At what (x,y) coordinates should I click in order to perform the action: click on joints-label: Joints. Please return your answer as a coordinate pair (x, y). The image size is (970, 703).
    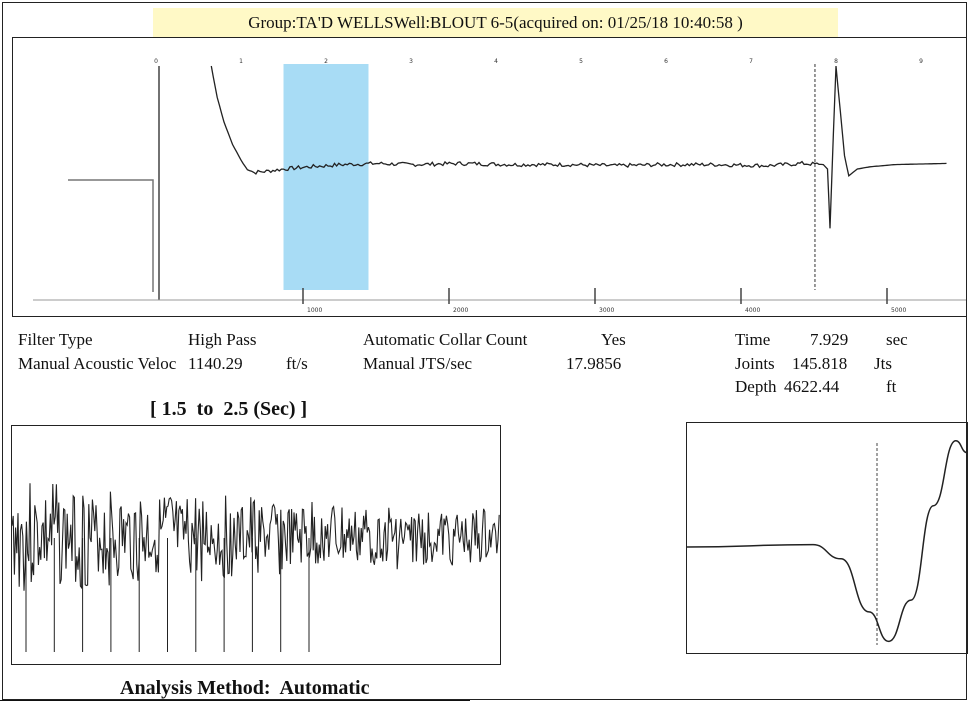
    Looking at the image, I should click on (755, 363).